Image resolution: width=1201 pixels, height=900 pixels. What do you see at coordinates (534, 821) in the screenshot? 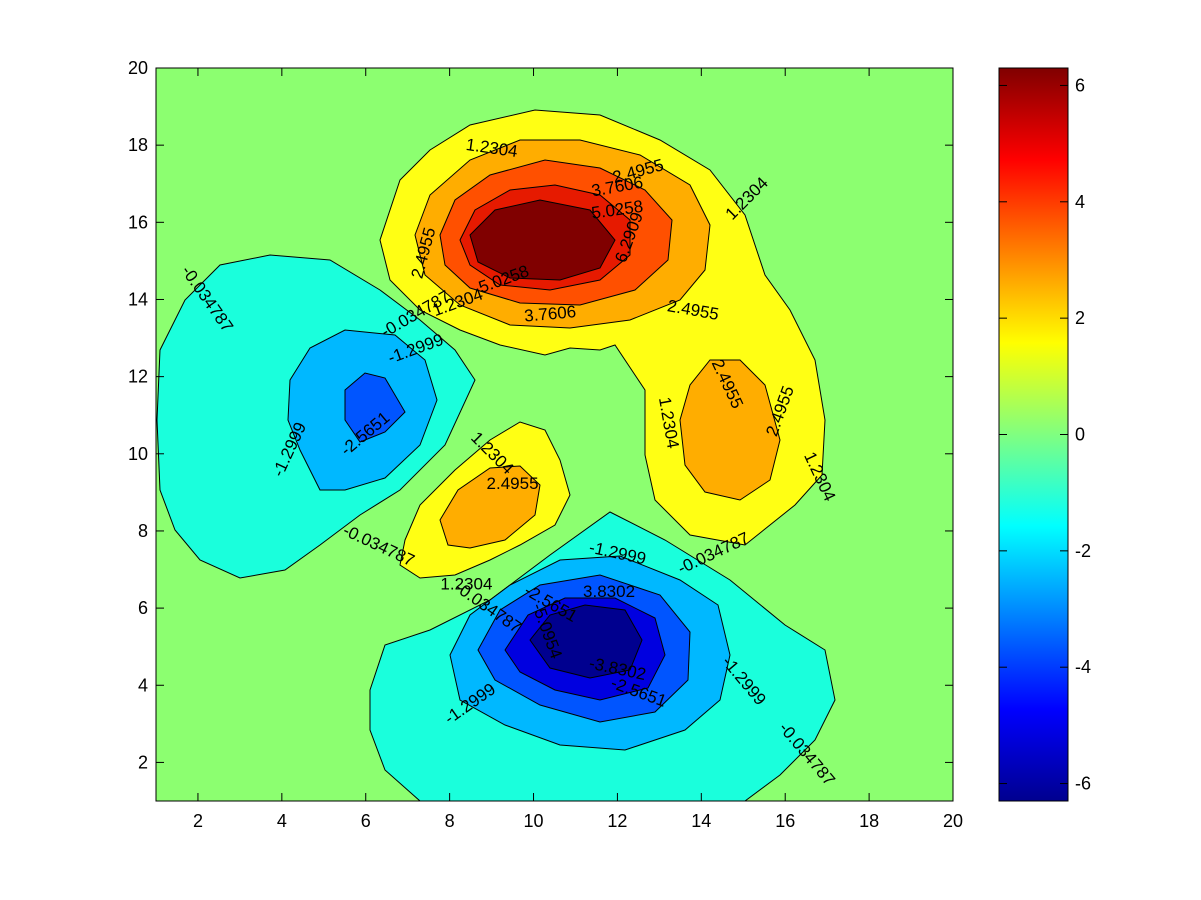
I see `x-tick-label: 10` at bounding box center [534, 821].